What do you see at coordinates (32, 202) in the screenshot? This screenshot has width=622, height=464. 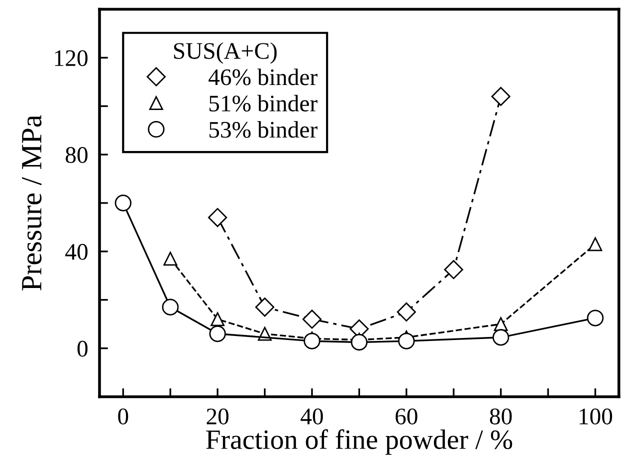 I see `y-axis-title: Pressure / MPa` at bounding box center [32, 202].